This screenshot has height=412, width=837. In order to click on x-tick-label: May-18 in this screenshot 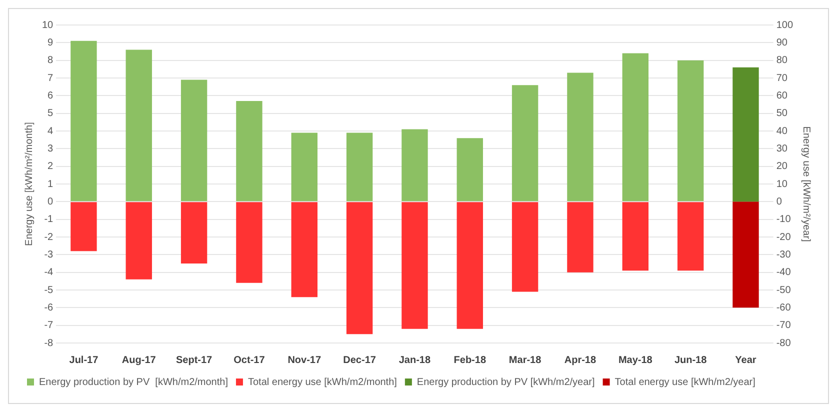, I will do `click(635, 360)`.